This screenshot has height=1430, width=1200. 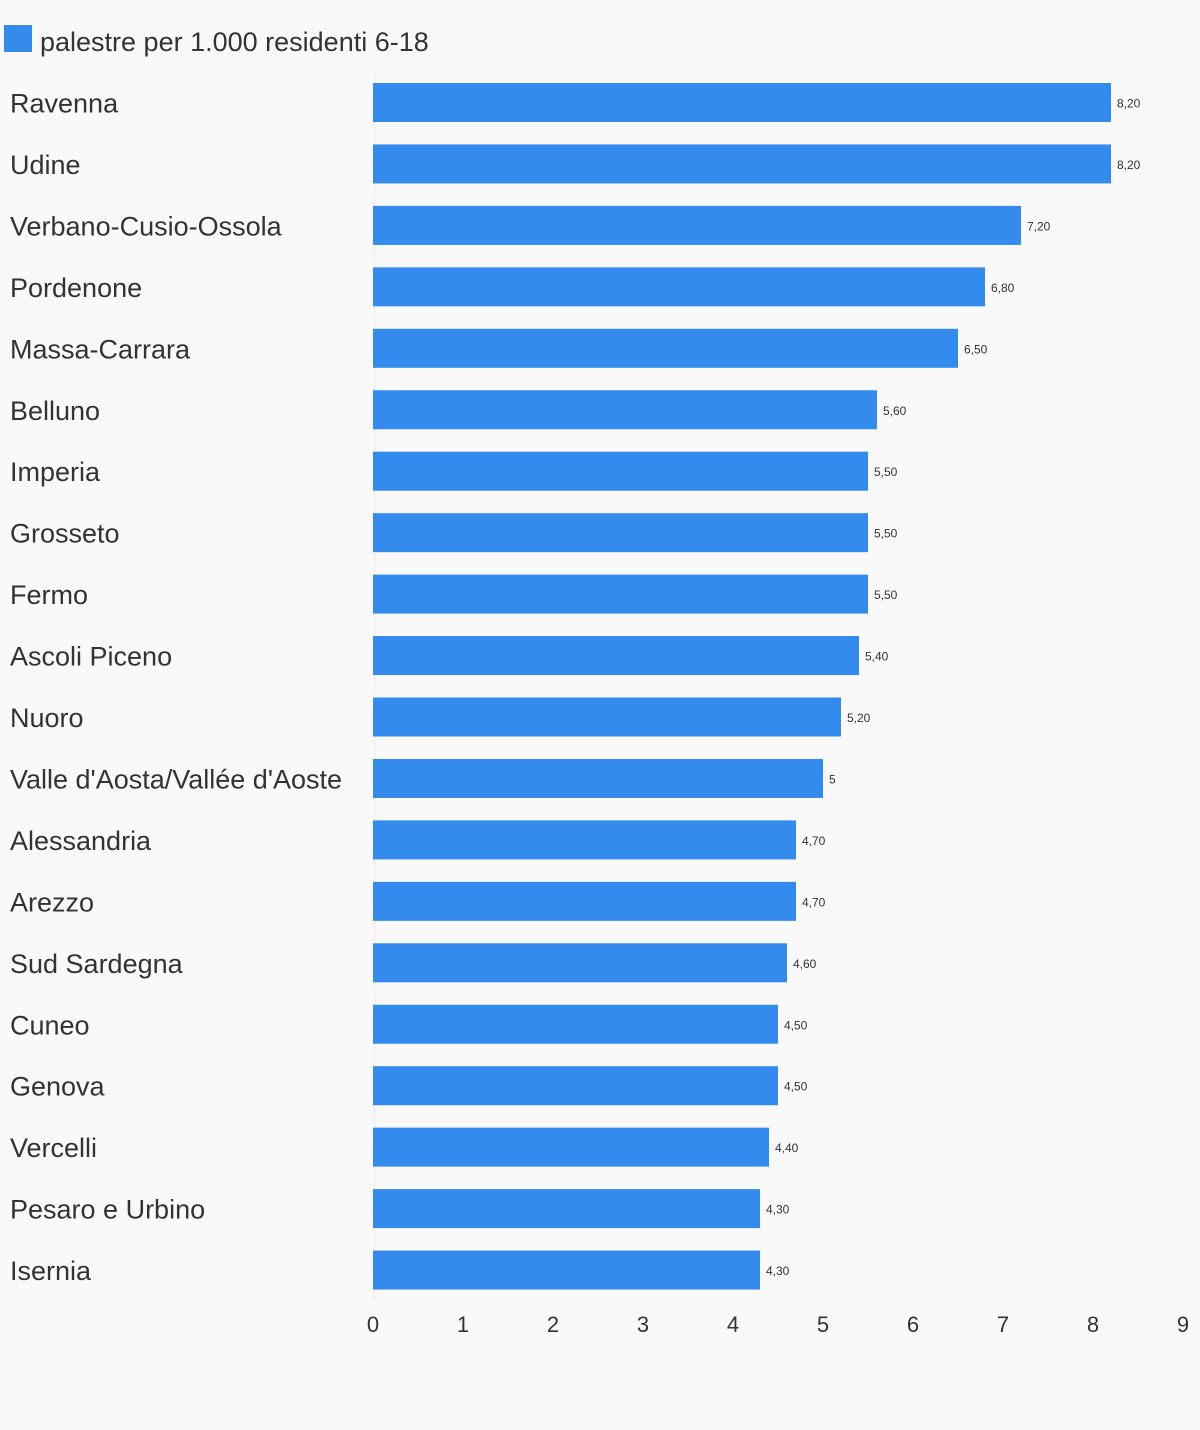 I want to click on data-label: 6,50, so click(x=976, y=349).